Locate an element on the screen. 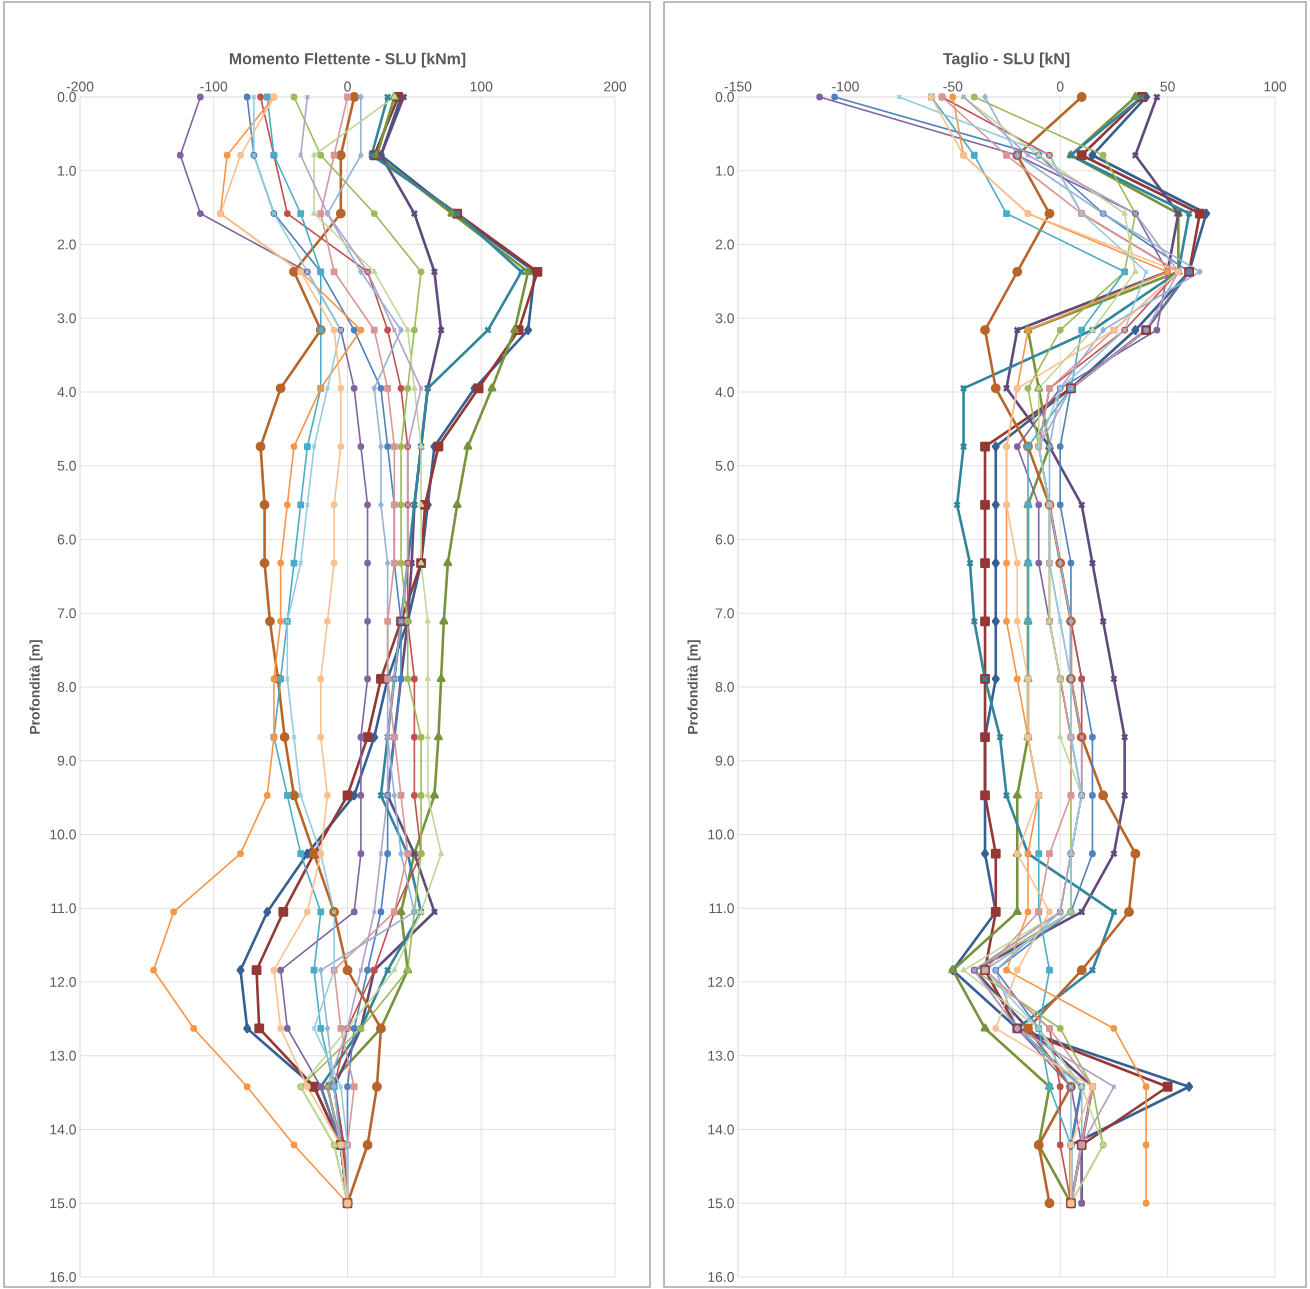 The height and width of the screenshot is (1289, 1310). x-tick-label: 50 is located at coordinates (1167, 86).